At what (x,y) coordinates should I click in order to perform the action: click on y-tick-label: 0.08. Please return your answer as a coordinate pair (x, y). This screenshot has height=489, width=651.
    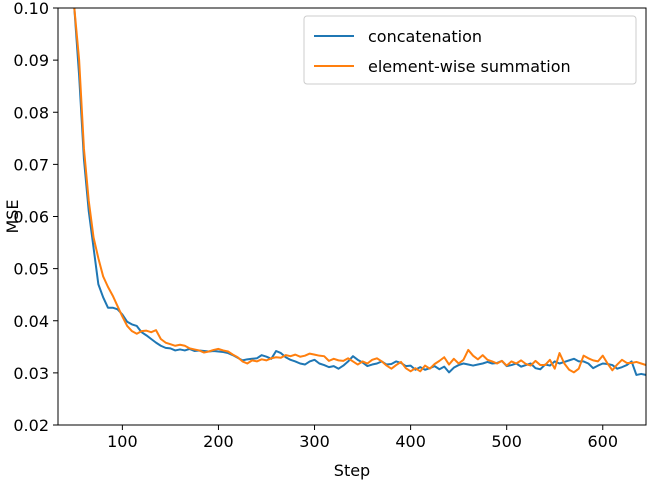
    Looking at the image, I should click on (31, 112).